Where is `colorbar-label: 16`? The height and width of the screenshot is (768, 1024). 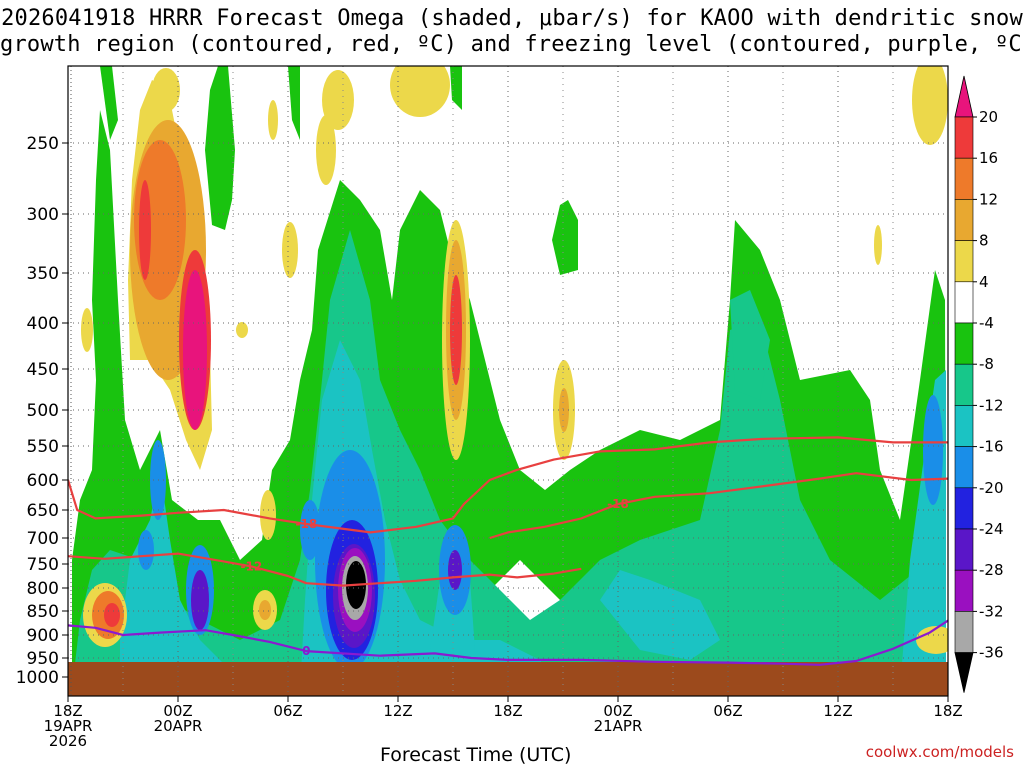
colorbar-label: 16 is located at coordinates (988, 158).